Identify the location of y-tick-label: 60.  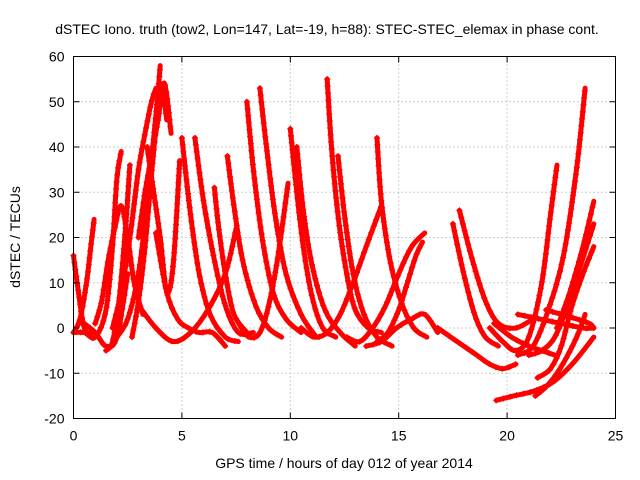
(57, 57).